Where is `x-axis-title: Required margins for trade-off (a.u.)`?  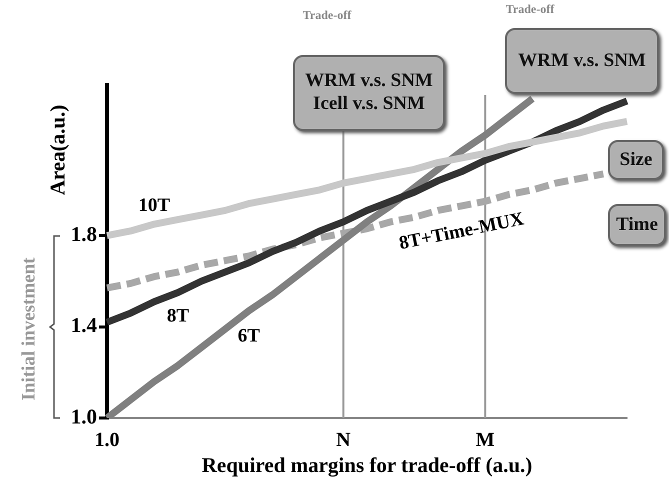 x-axis-title: Required margins for trade-off (a.u.) is located at coordinates (367, 464).